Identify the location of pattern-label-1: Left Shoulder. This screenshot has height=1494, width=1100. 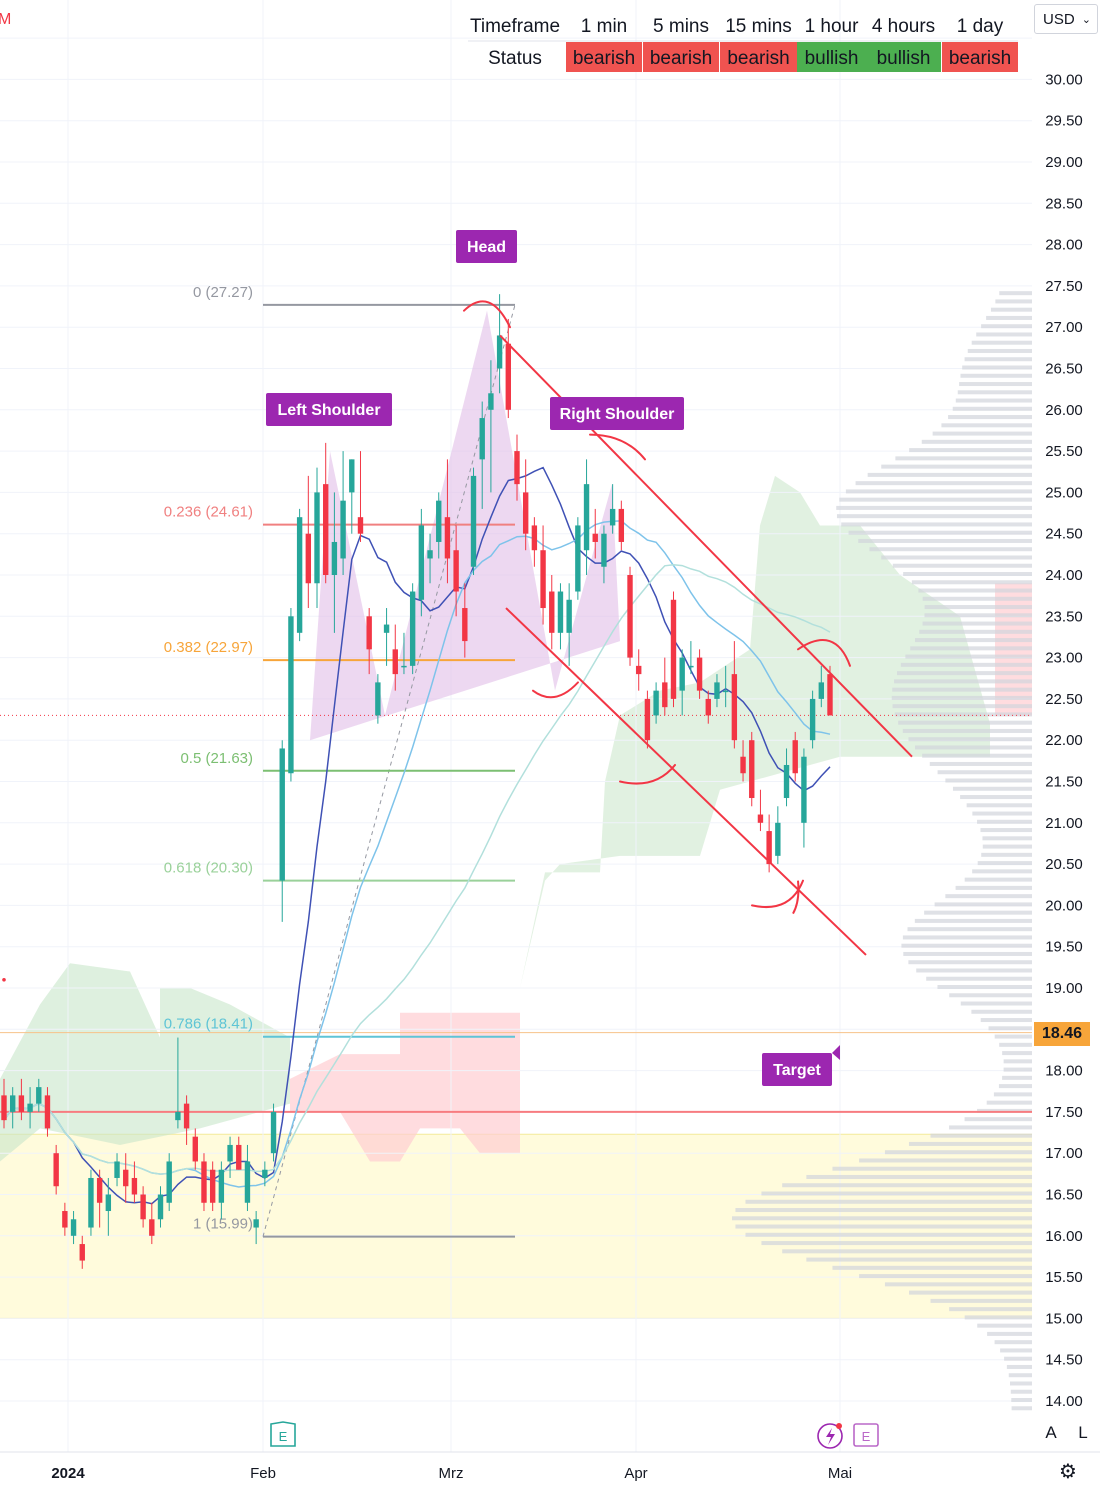
(328, 410).